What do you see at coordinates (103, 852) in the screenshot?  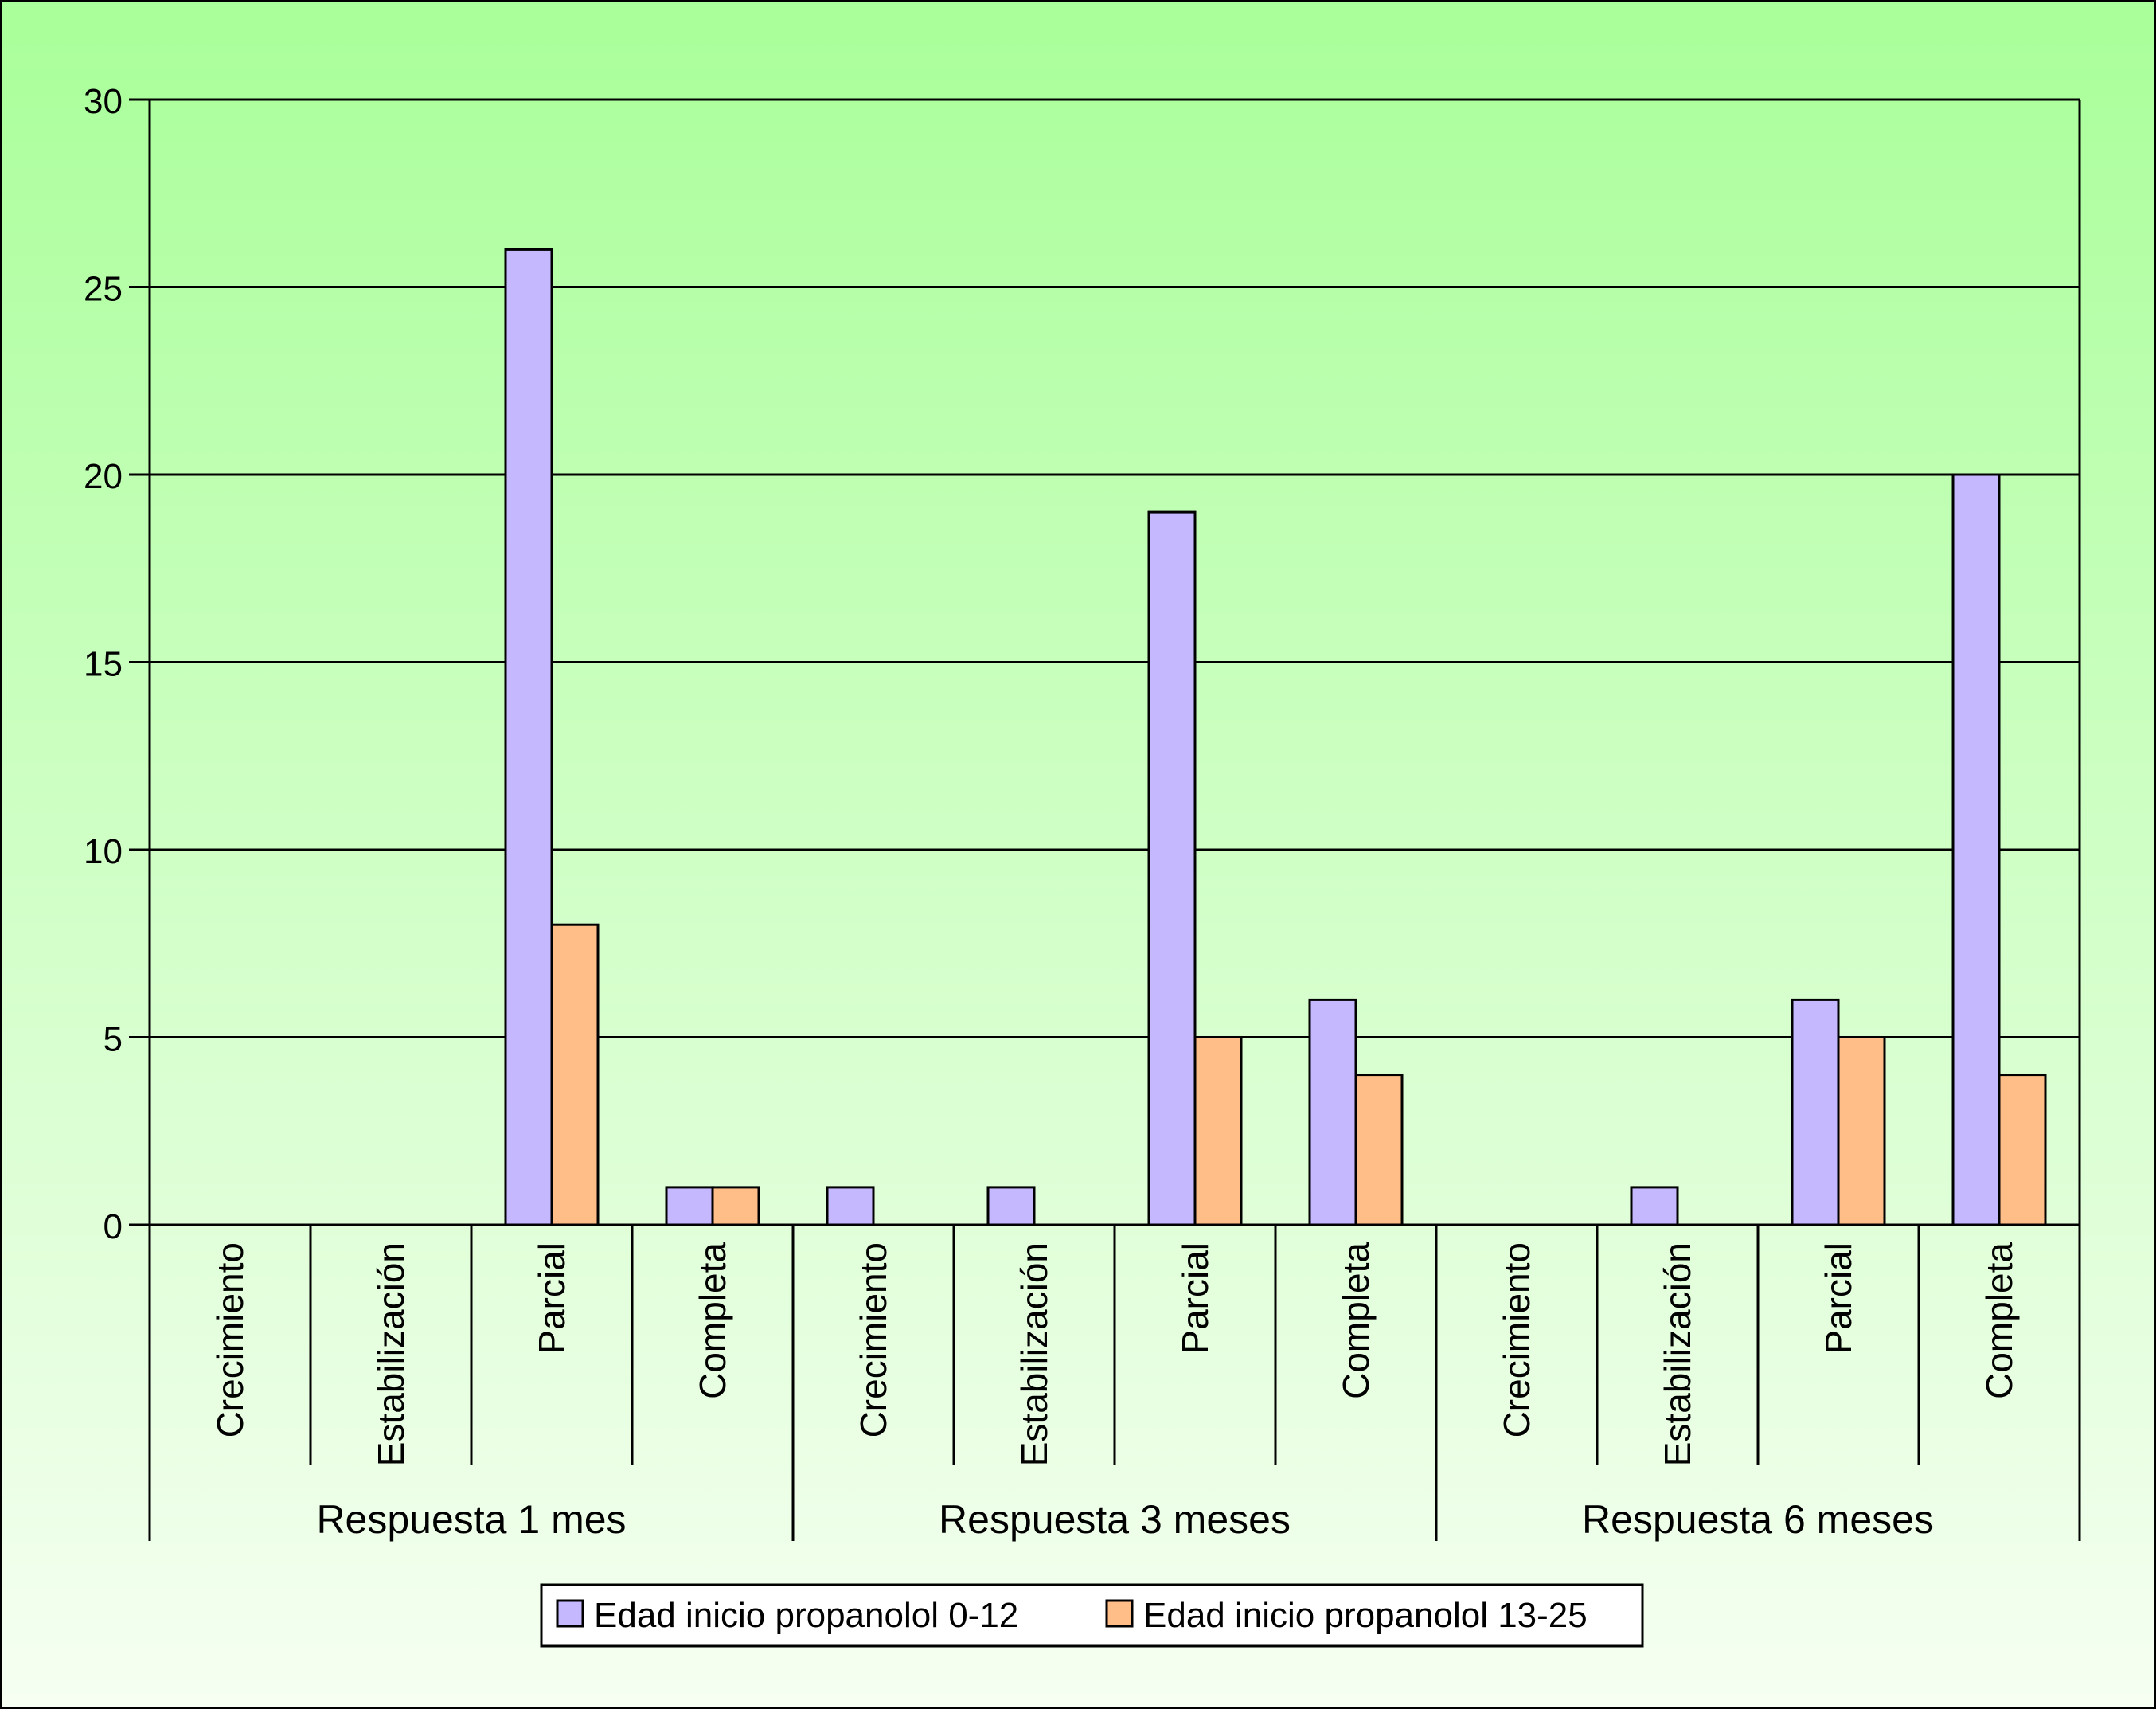 I see `y-tick-label: 10` at bounding box center [103, 852].